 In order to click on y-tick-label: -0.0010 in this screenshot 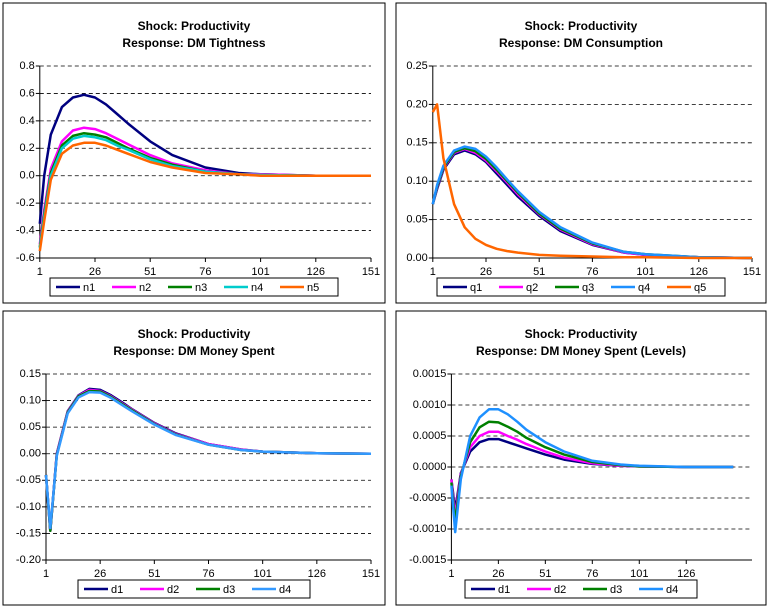, I will do `click(427, 529)`.